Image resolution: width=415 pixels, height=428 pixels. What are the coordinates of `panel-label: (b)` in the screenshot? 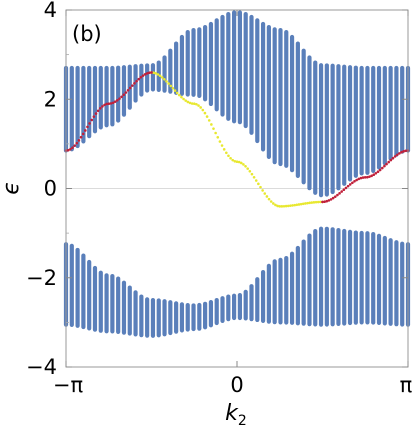 It's located at (87, 34).